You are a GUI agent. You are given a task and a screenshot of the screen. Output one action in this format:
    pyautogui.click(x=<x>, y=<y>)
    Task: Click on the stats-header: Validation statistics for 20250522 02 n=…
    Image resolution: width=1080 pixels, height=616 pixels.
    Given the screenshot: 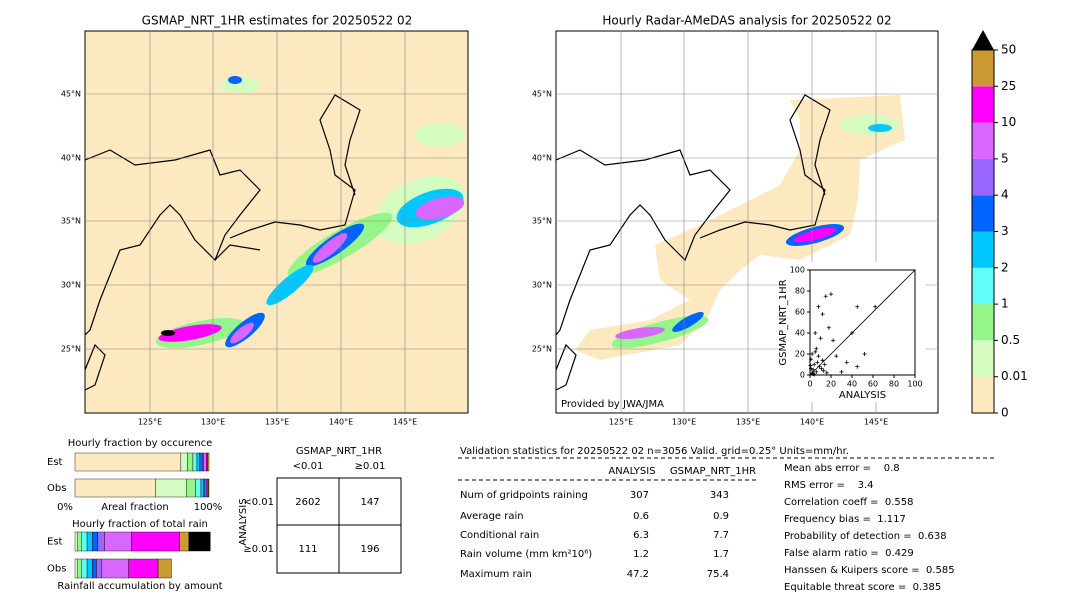 What is the action you would take?
    pyautogui.click(x=654, y=451)
    